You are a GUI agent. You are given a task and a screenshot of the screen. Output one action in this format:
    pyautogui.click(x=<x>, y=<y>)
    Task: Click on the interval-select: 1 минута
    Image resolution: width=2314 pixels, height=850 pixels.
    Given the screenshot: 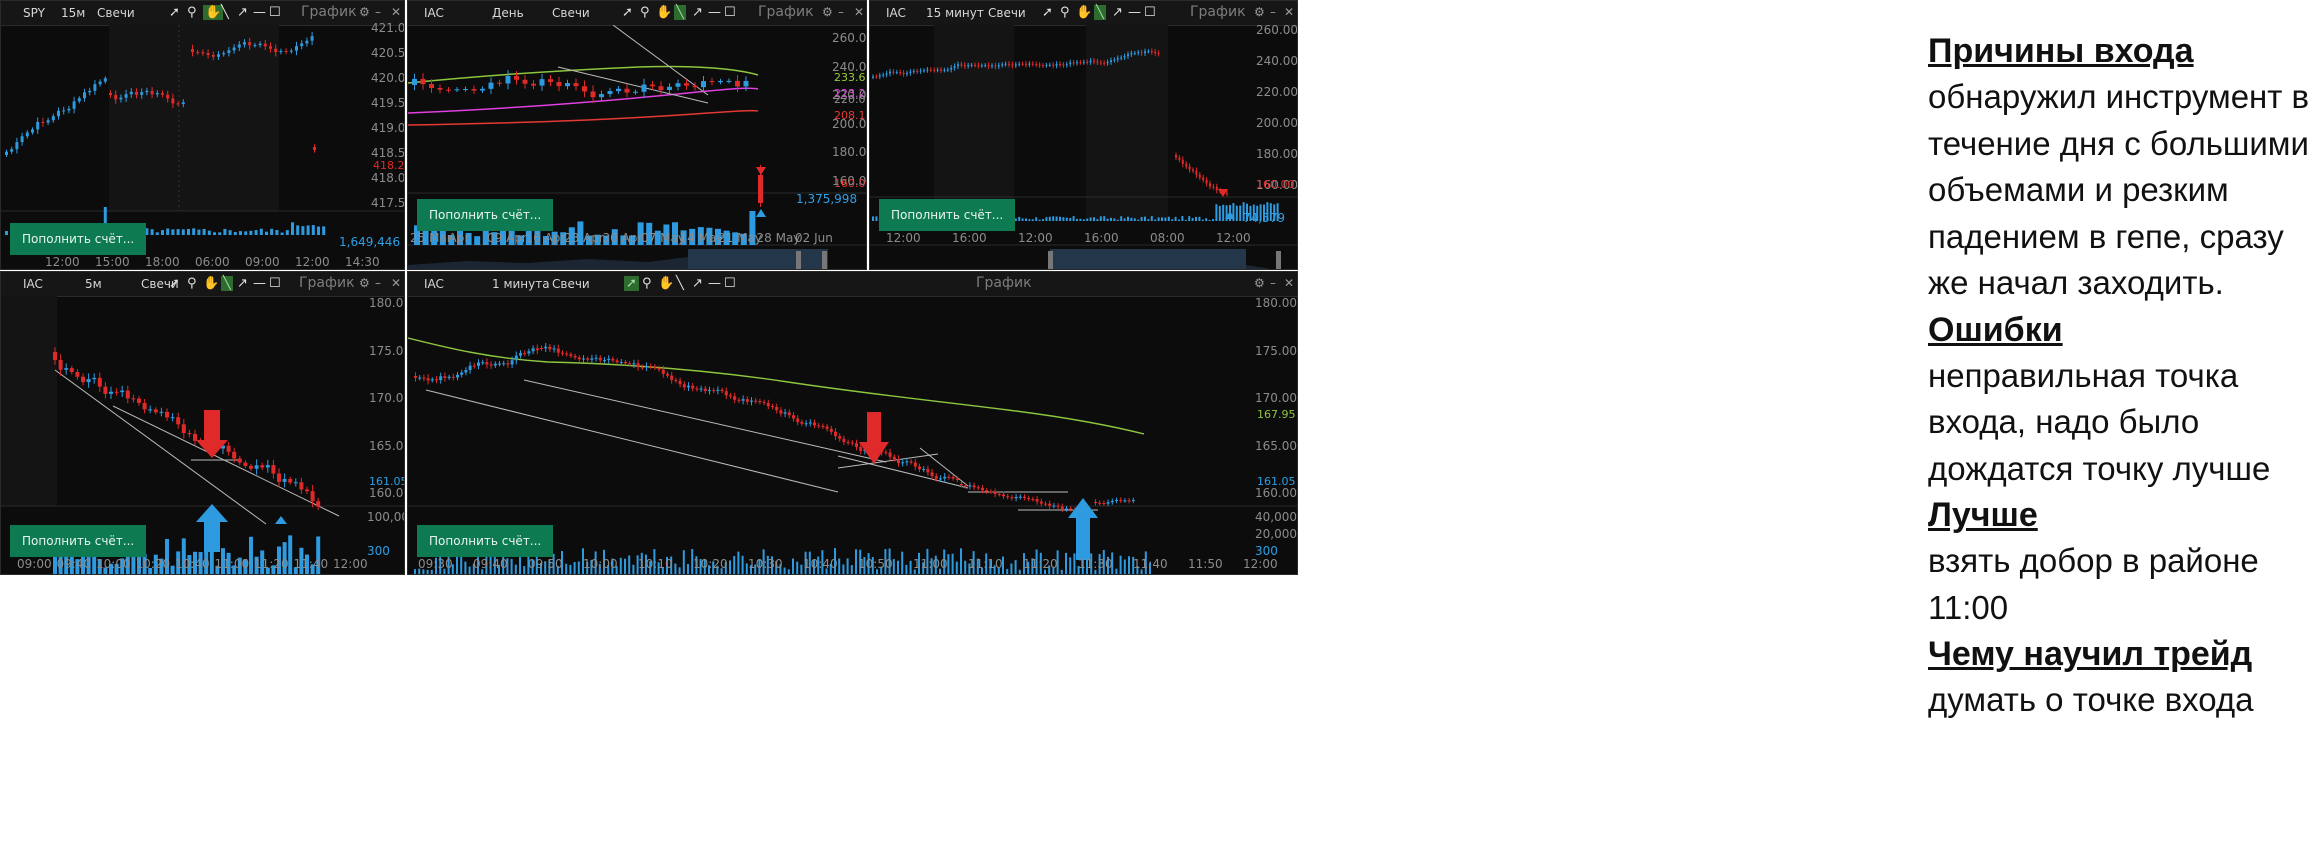 What is the action you would take?
    pyautogui.click(x=521, y=284)
    